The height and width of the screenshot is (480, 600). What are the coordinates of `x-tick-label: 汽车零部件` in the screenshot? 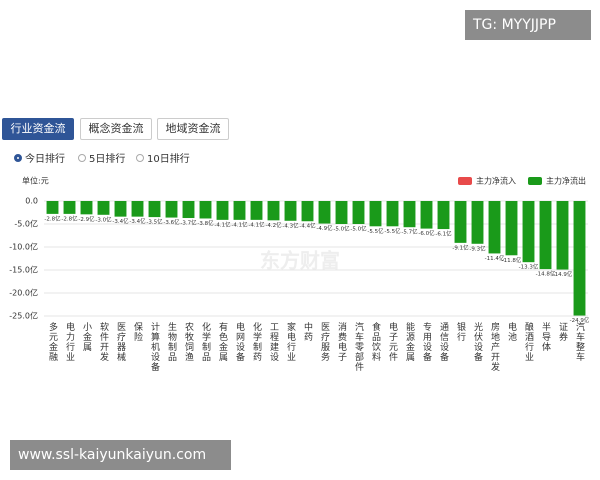 It's located at (358, 346).